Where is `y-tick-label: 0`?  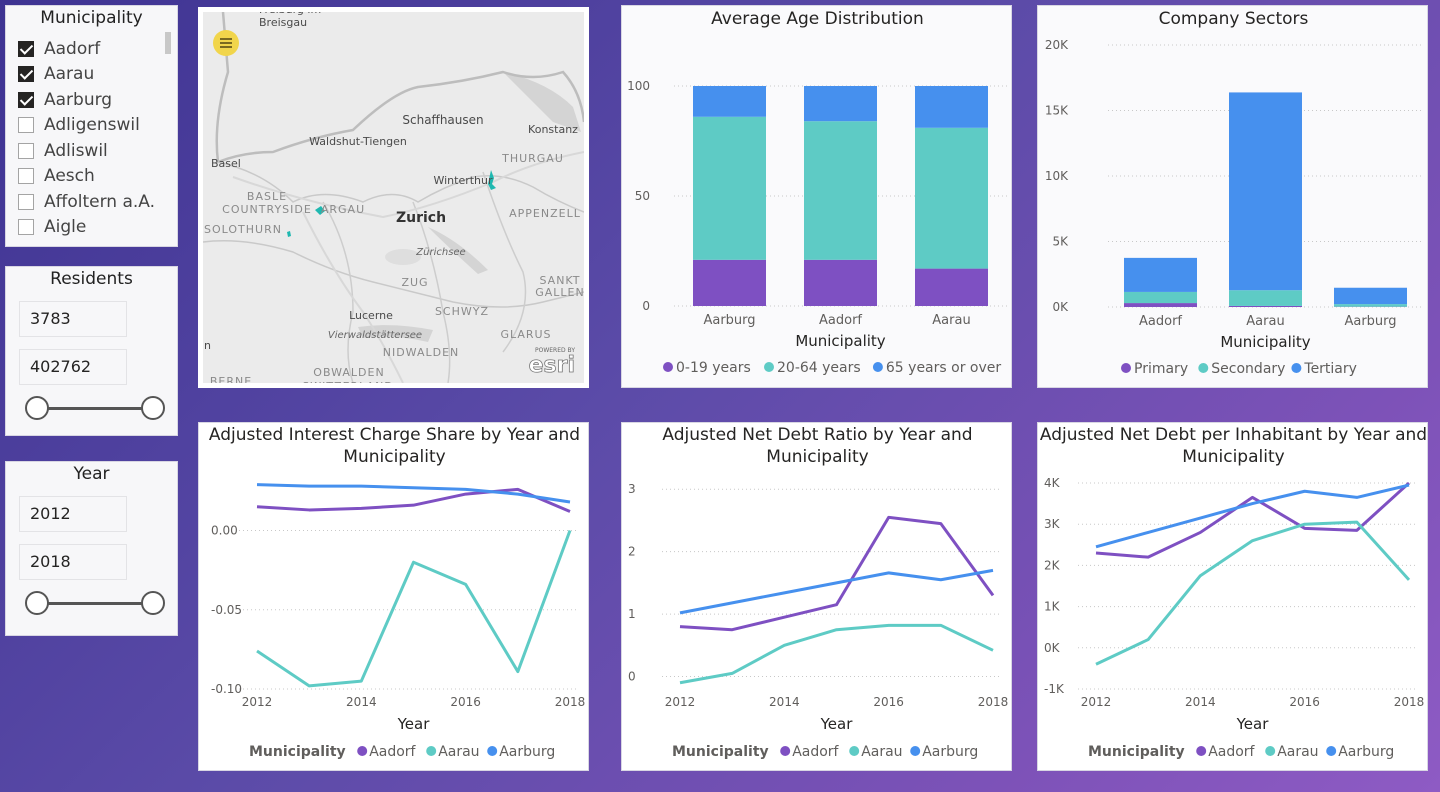
y-tick-label: 0 is located at coordinates (646, 306).